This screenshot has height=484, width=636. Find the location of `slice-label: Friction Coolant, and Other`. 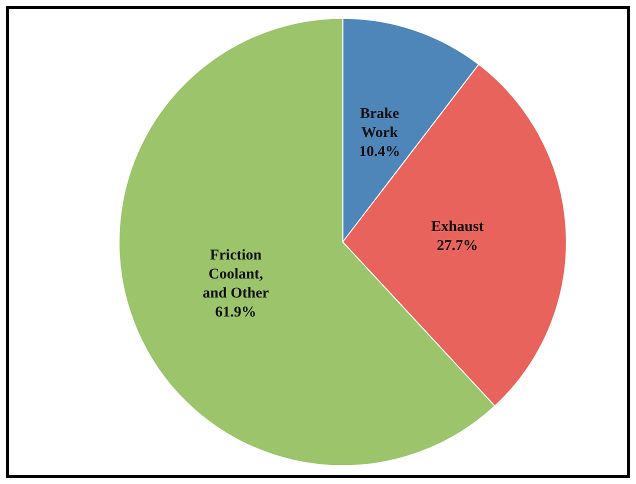

slice-label: Friction Coolant, and Other is located at coordinates (236, 274).